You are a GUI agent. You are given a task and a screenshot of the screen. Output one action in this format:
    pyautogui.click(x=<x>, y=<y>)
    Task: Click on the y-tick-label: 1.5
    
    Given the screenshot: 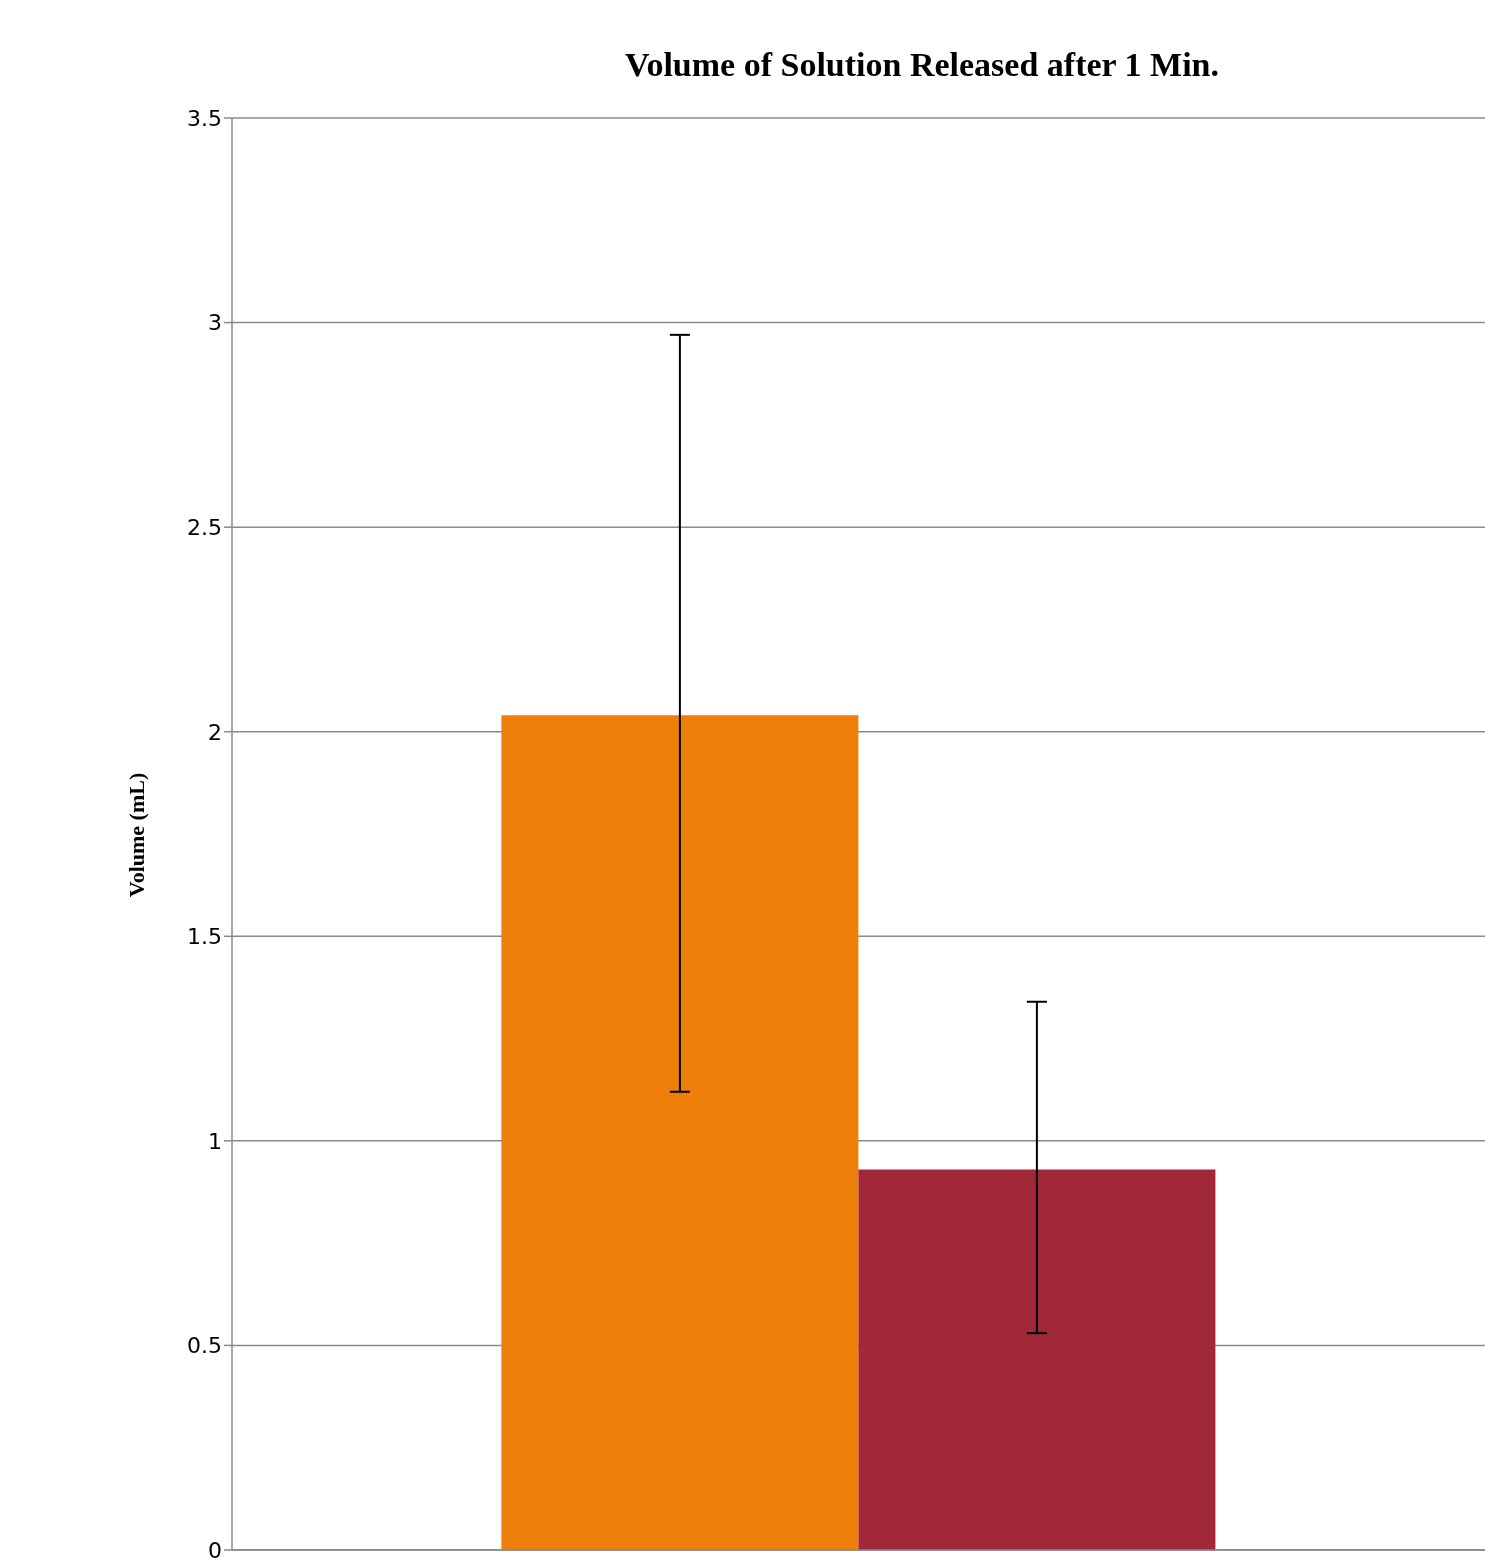 What is the action you would take?
    pyautogui.click(x=204, y=937)
    